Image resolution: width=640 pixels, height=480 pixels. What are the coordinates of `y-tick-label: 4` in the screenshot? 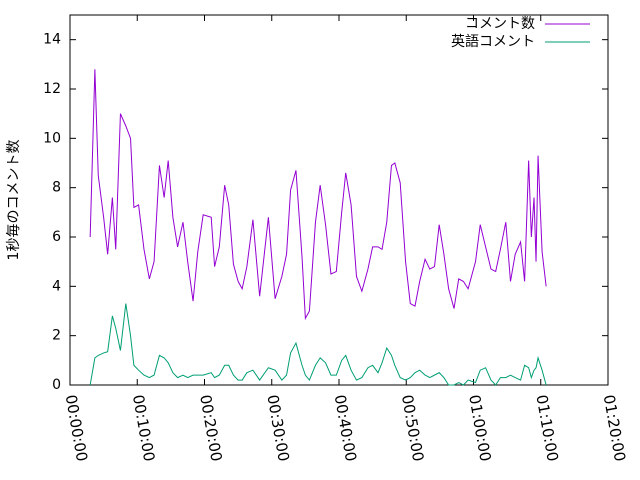 It's located at (56, 286).